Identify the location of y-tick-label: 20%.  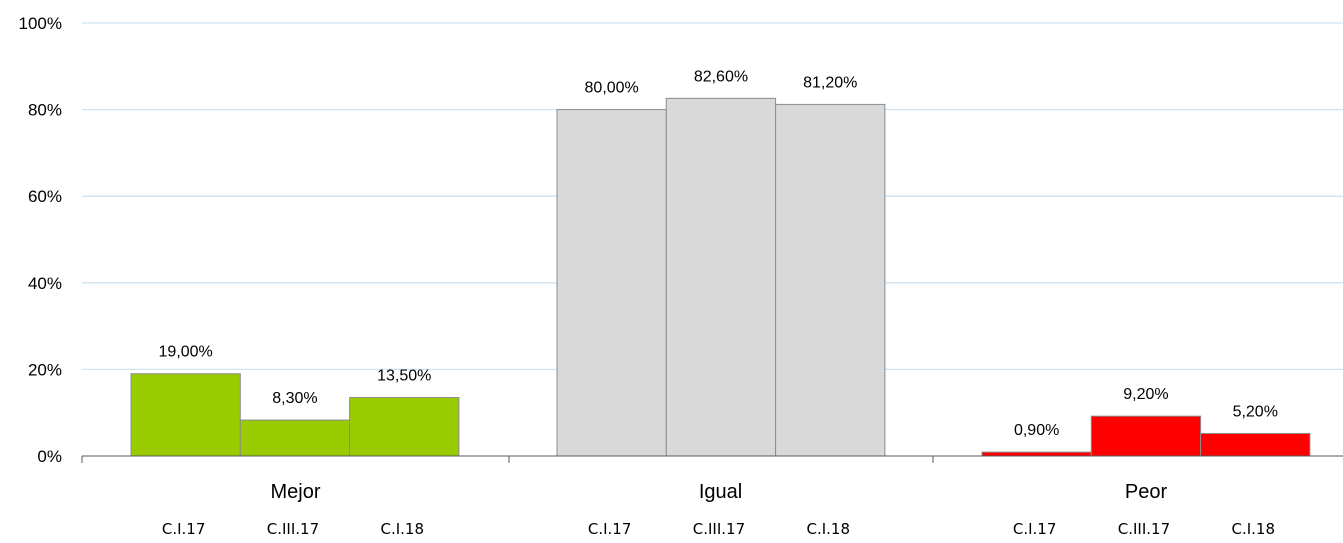
(45, 369).